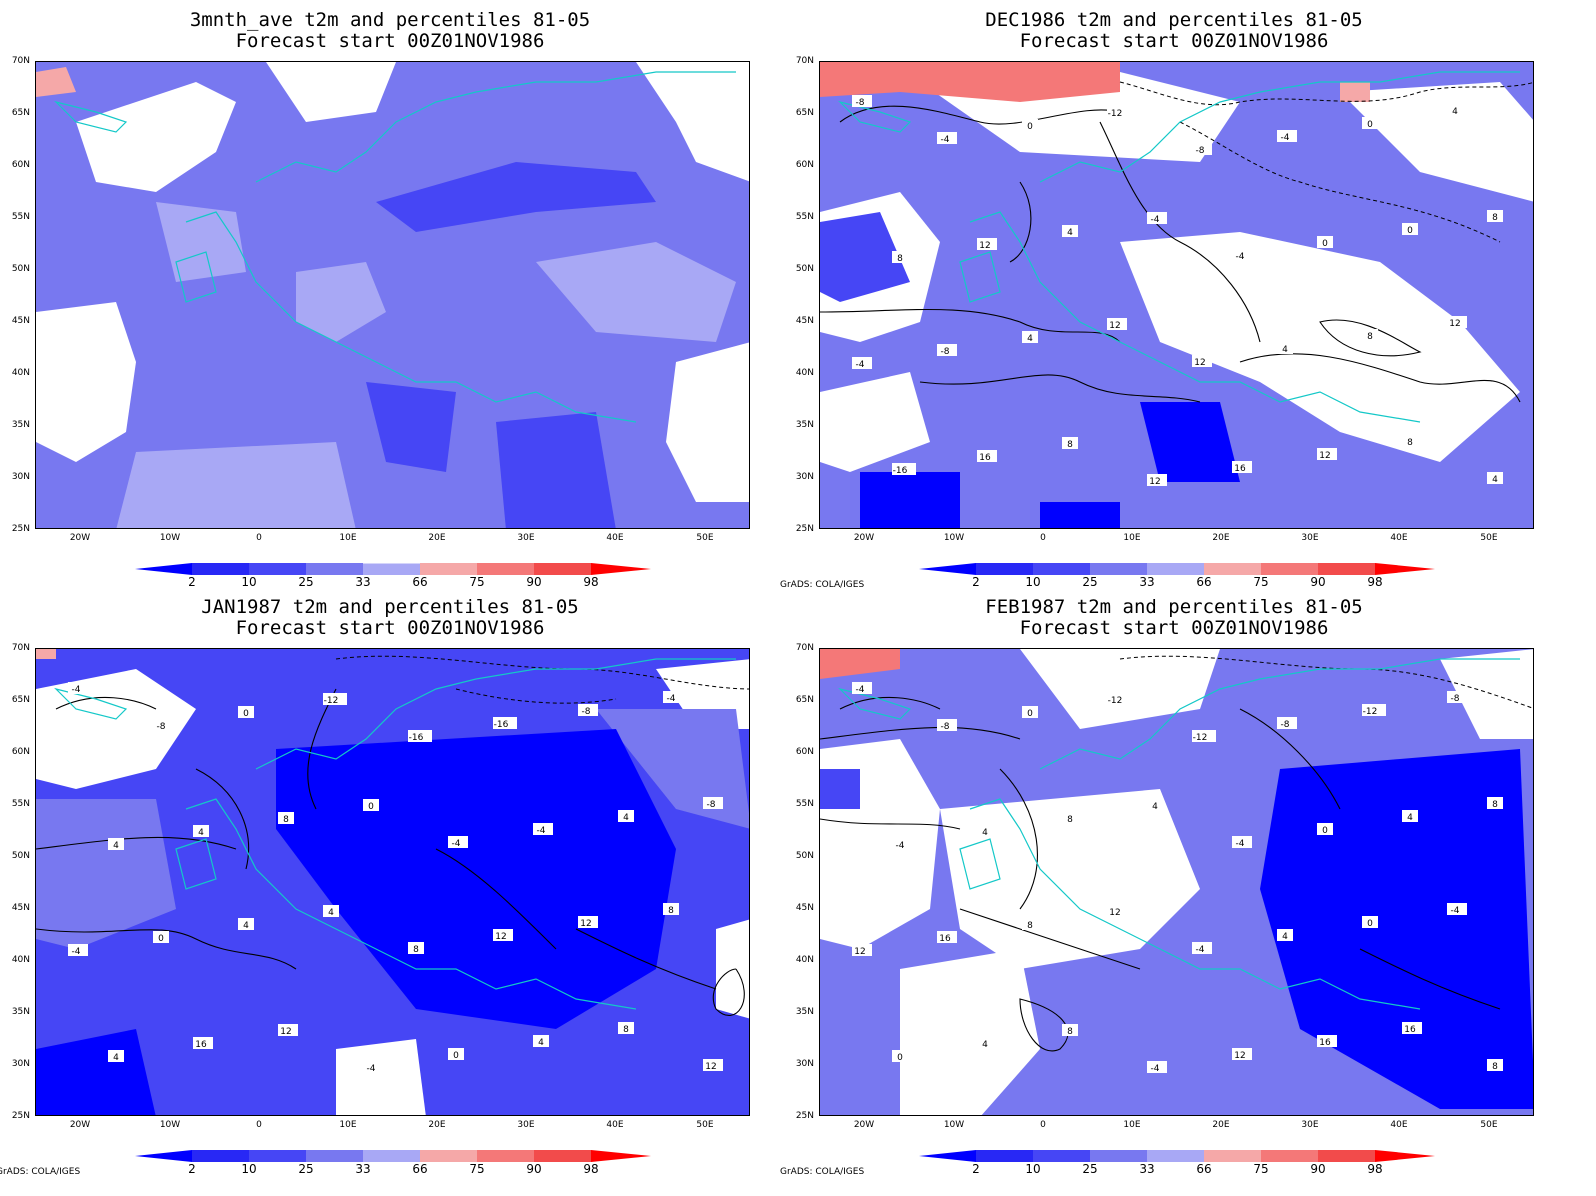  I want to click on field-white-ne, so click(1436, 142).